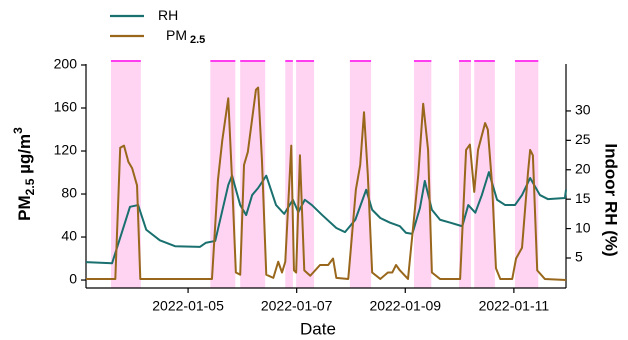  Describe the element at coordinates (405, 306) in the screenshot. I see `x-tick-label: 2022-01-09` at that location.